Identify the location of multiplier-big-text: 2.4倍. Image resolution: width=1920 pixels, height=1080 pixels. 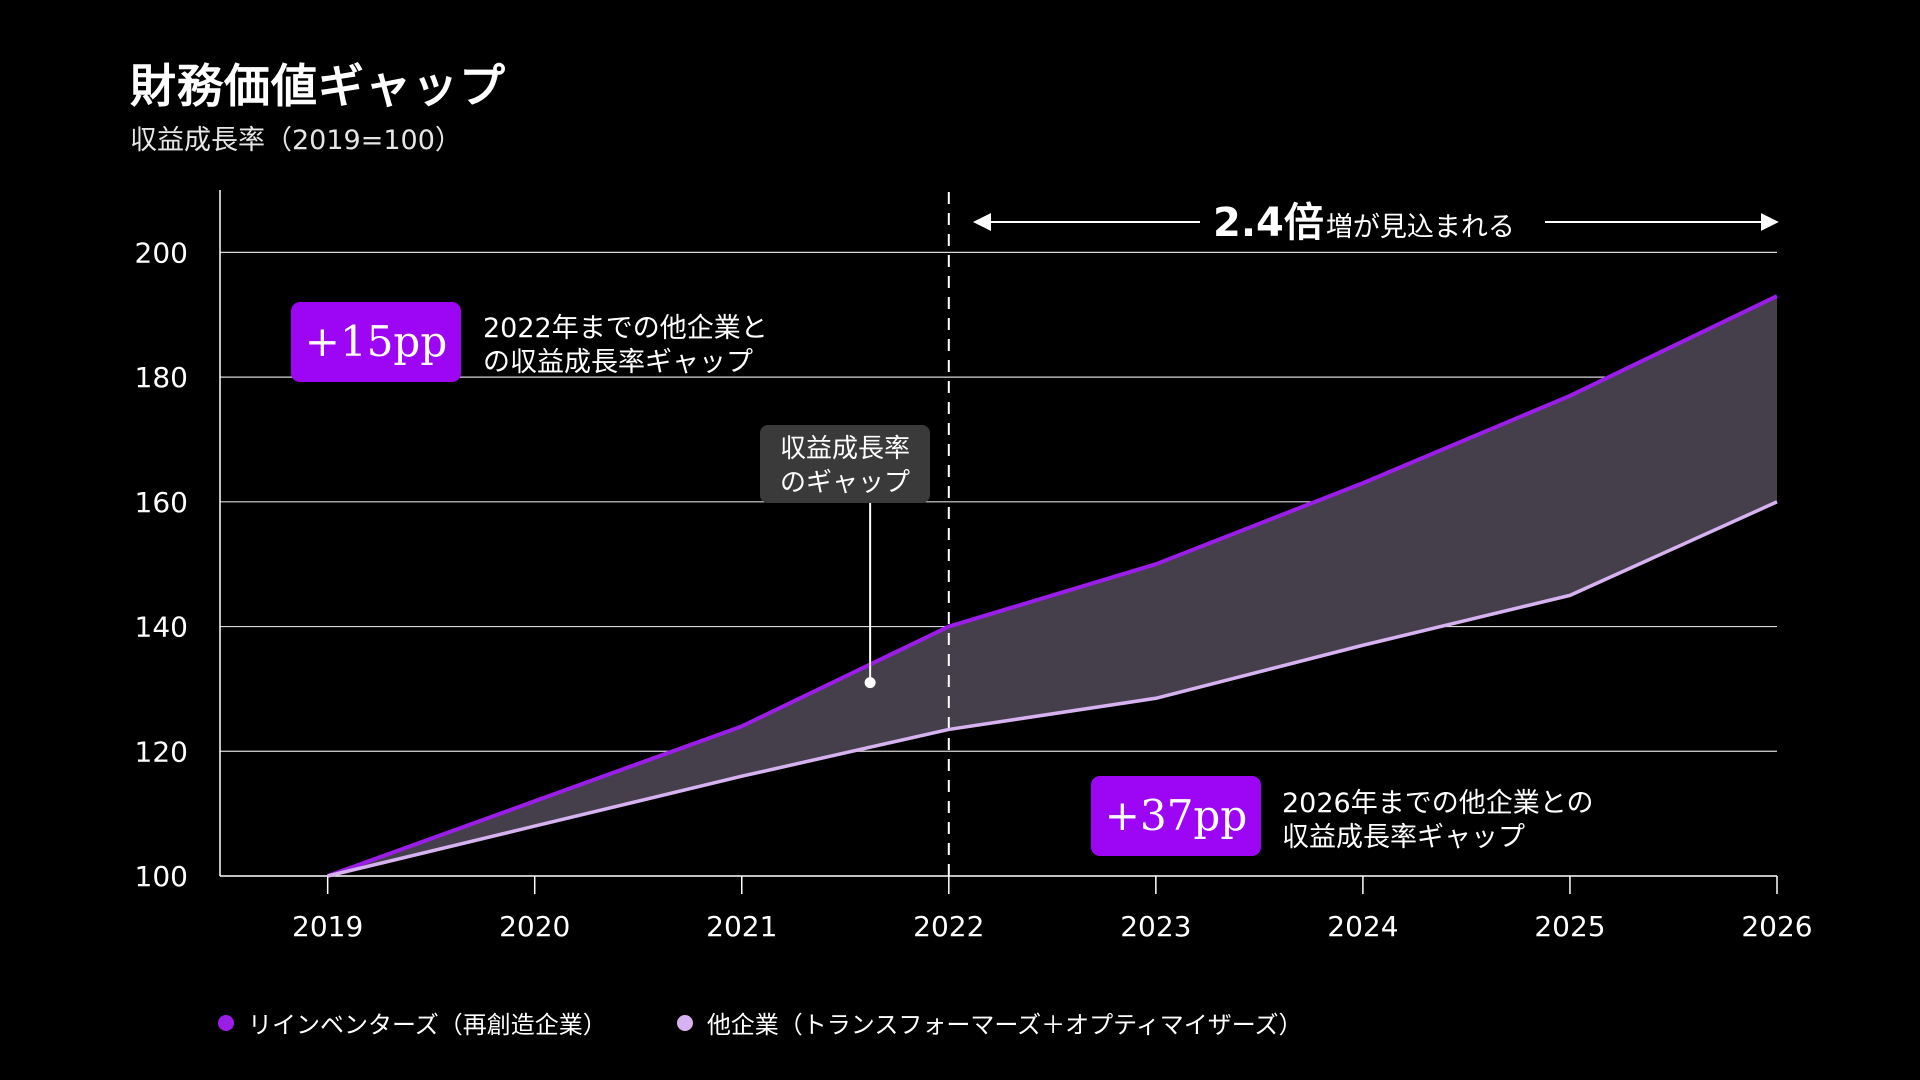
(1268, 223).